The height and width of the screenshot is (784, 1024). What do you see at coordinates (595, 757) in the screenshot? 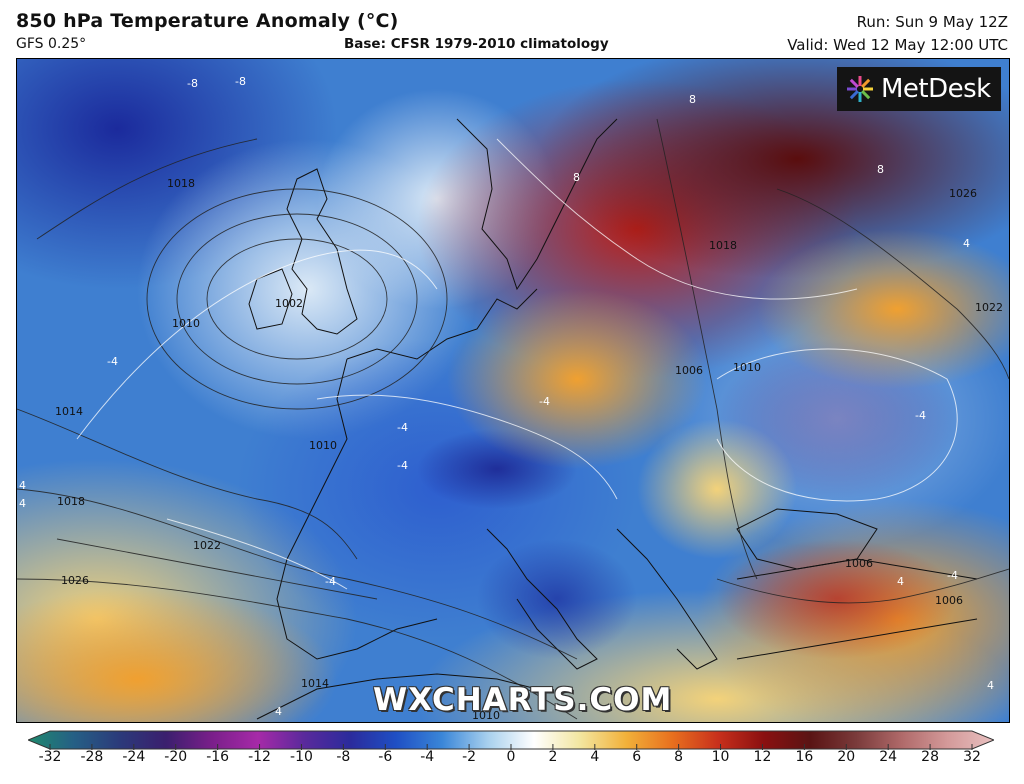
I see `colorbar-tick-label: 4` at bounding box center [595, 757].